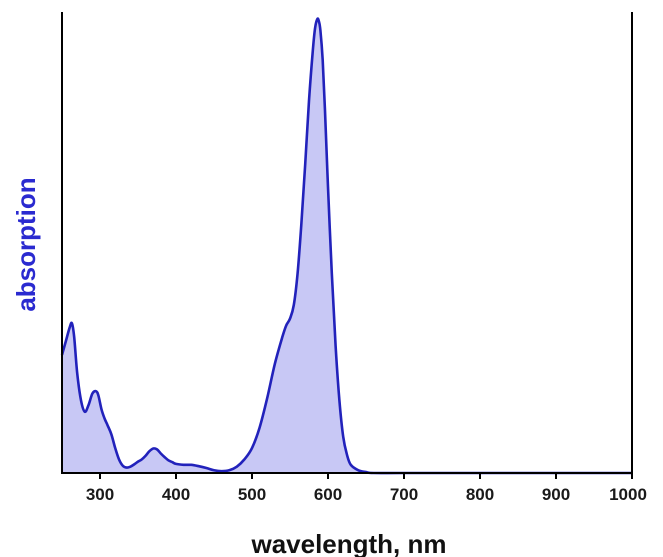  I want to click on y-axis-title: absorption, so click(26, 244).